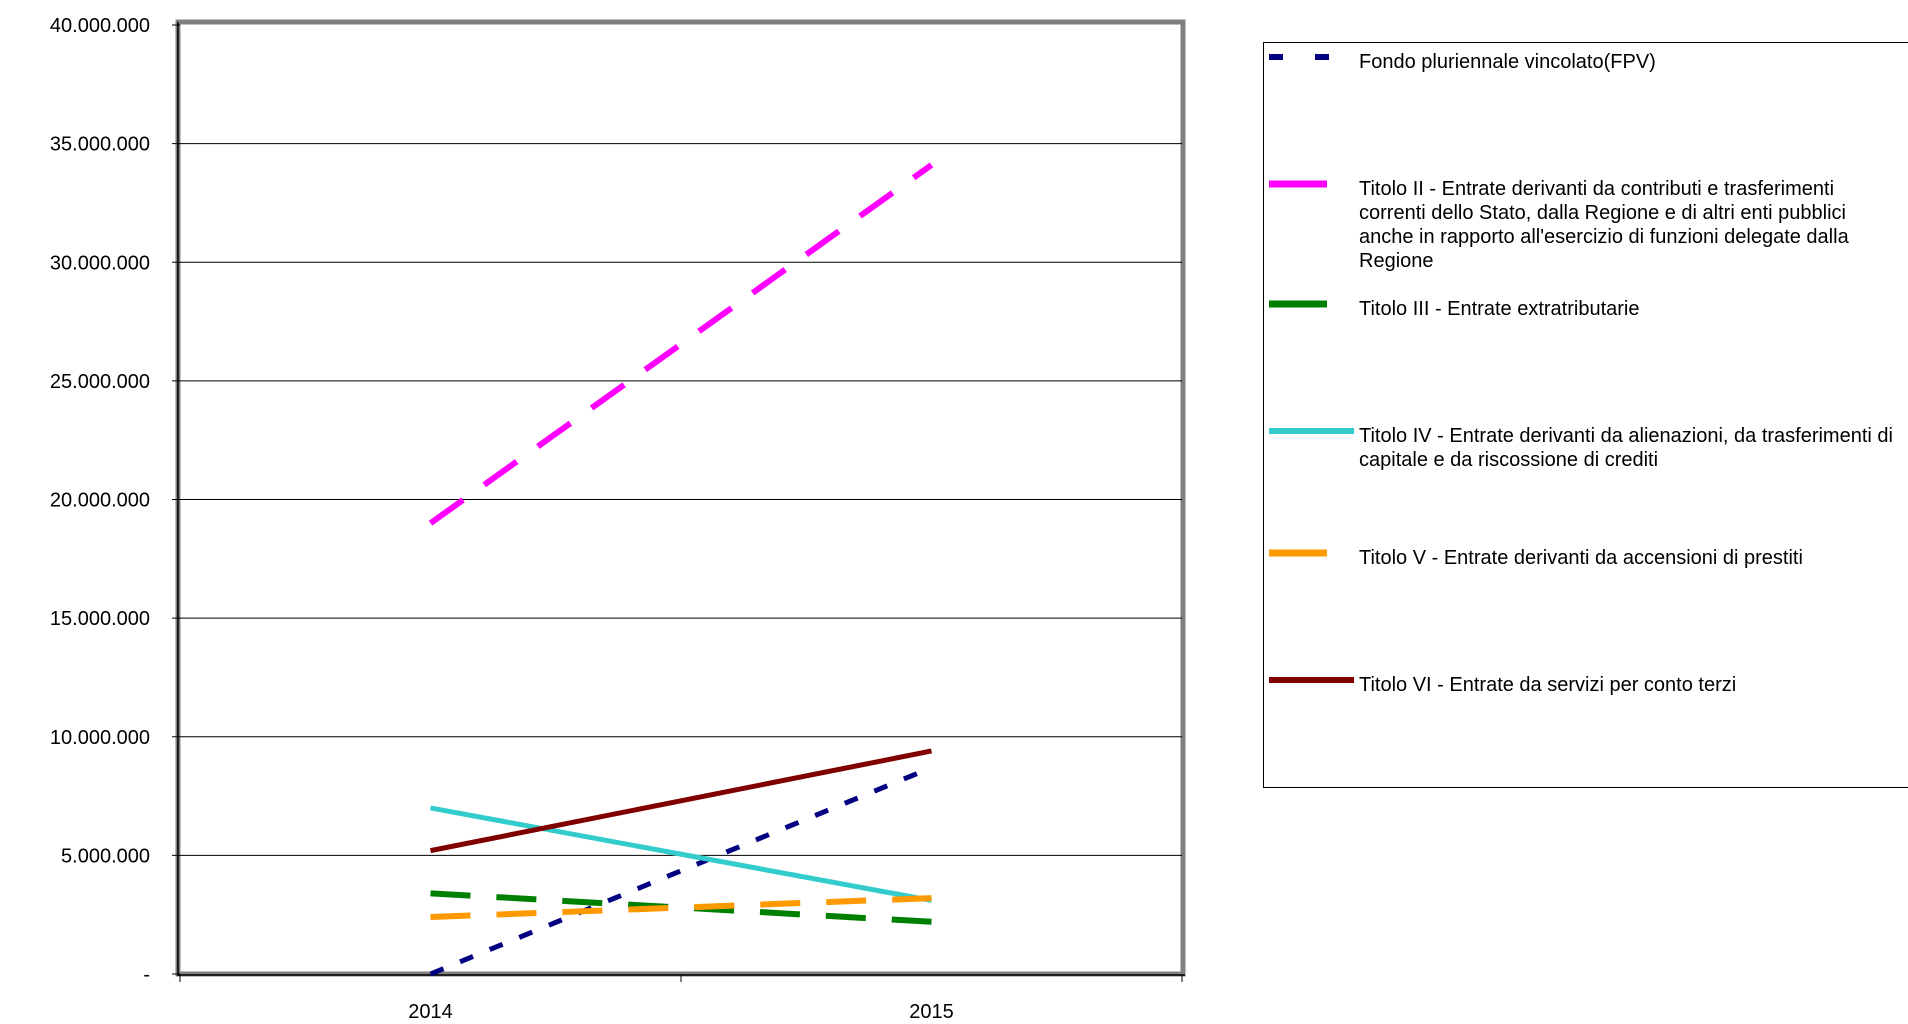  What do you see at coordinates (100, 501) in the screenshot?
I see `y-tick-label: 20.000.000` at bounding box center [100, 501].